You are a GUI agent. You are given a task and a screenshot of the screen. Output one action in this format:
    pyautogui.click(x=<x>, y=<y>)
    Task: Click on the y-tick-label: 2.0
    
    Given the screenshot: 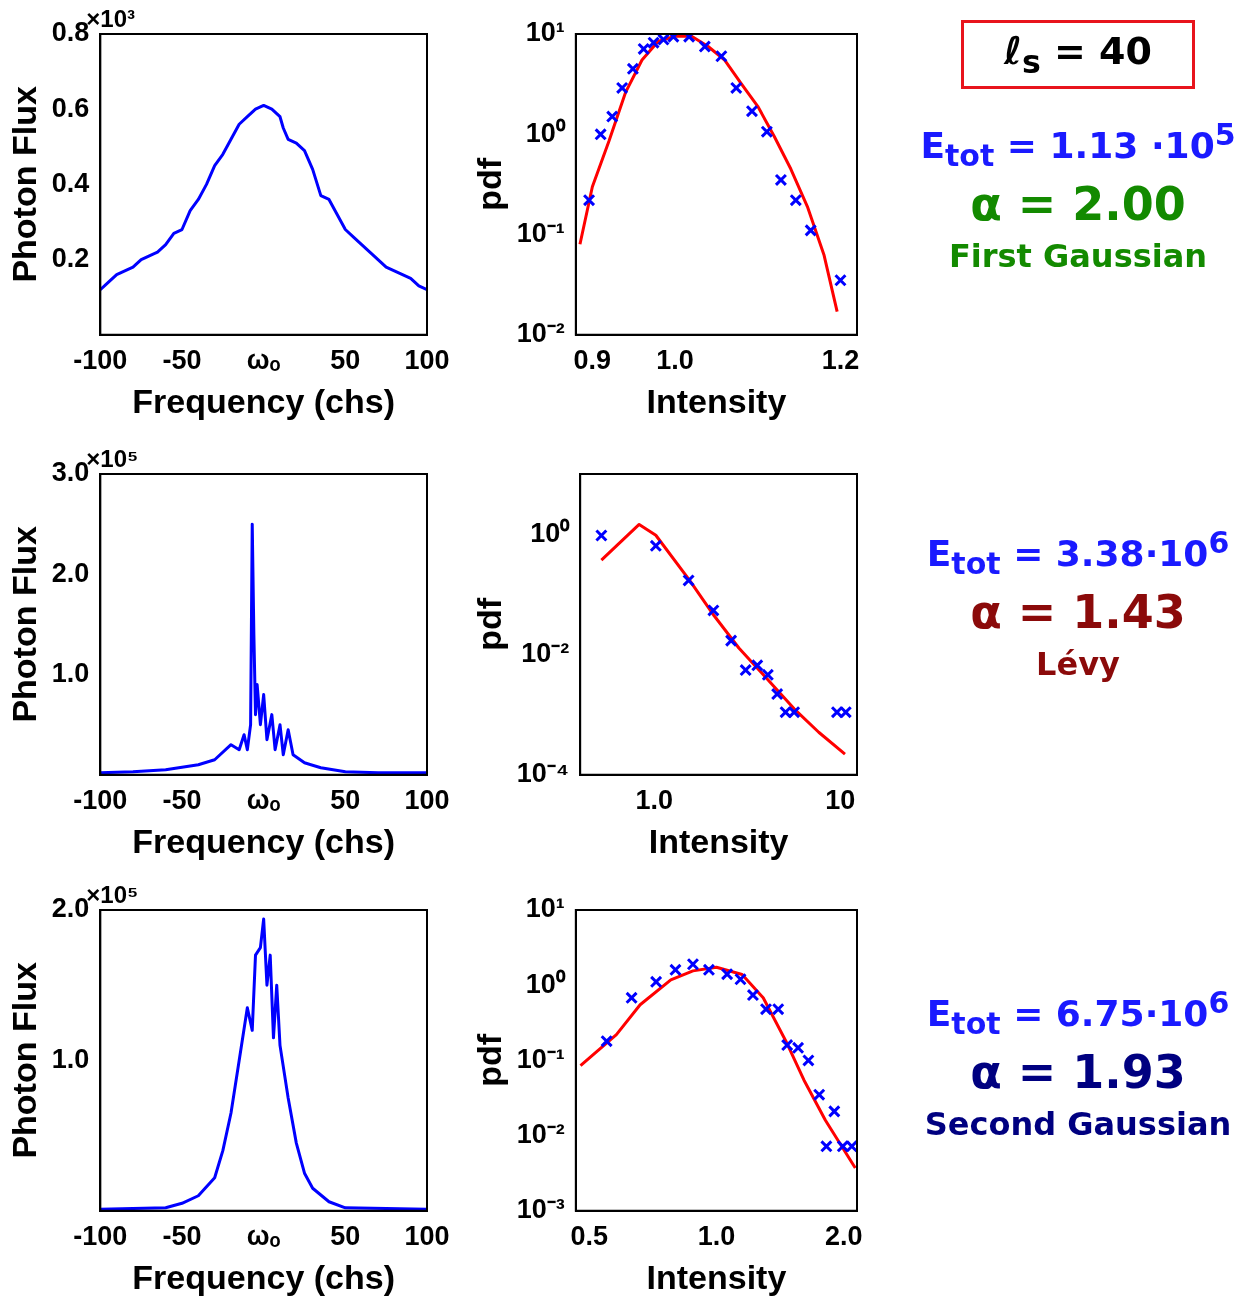 What is the action you would take?
    pyautogui.click(x=70, y=572)
    